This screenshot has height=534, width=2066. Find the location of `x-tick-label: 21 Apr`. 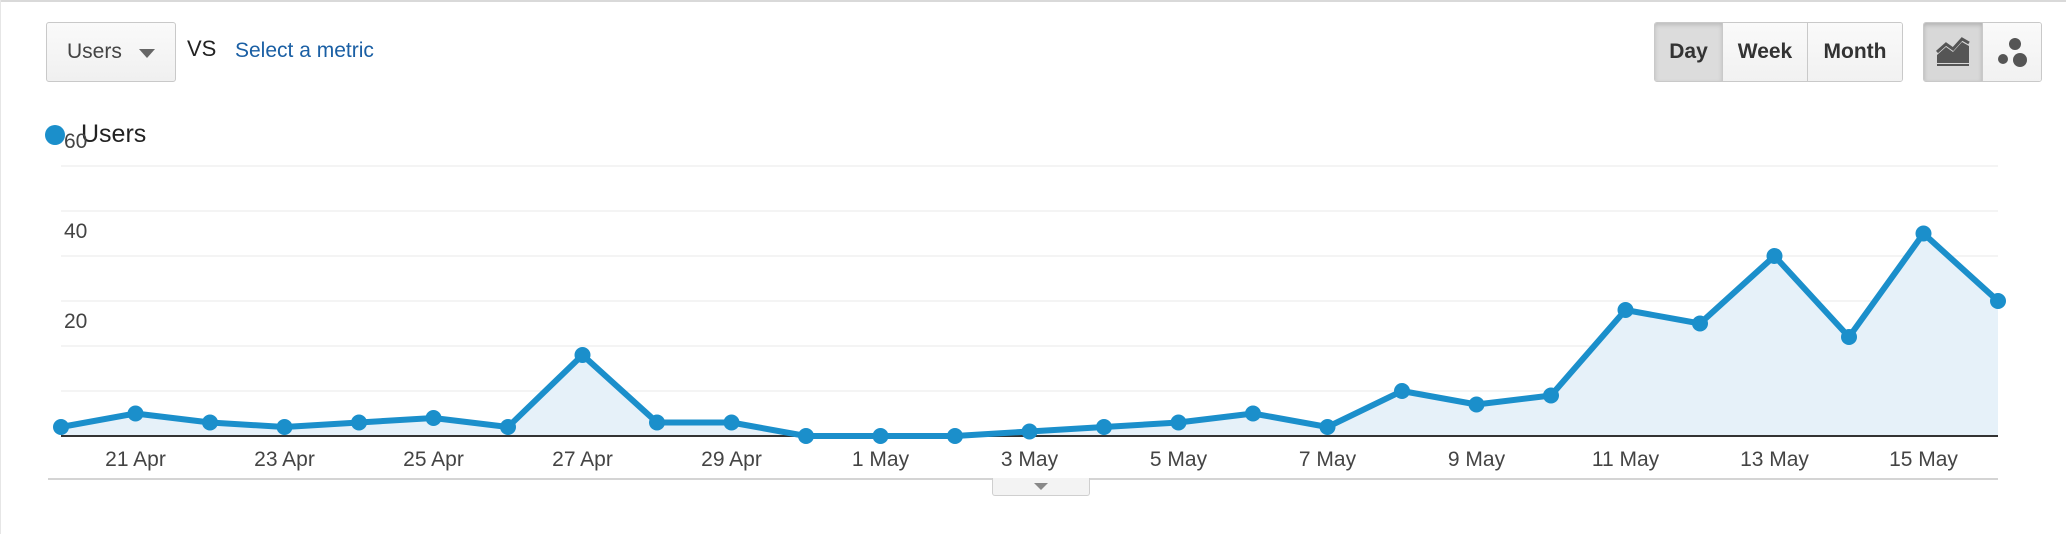

x-tick-label: 21 Apr is located at coordinates (135, 459).